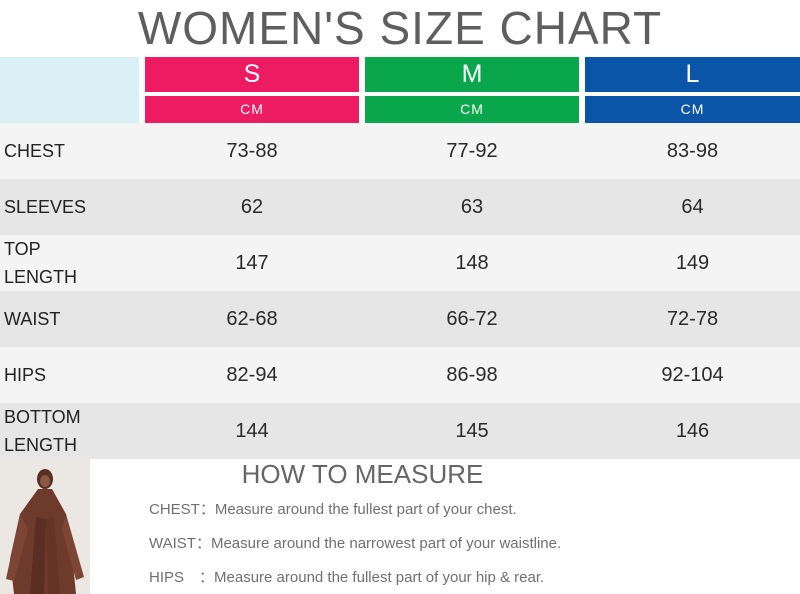 The width and height of the screenshot is (800, 594). Describe the element at coordinates (252, 375) in the screenshot. I see `cell-s: 82-94` at that location.